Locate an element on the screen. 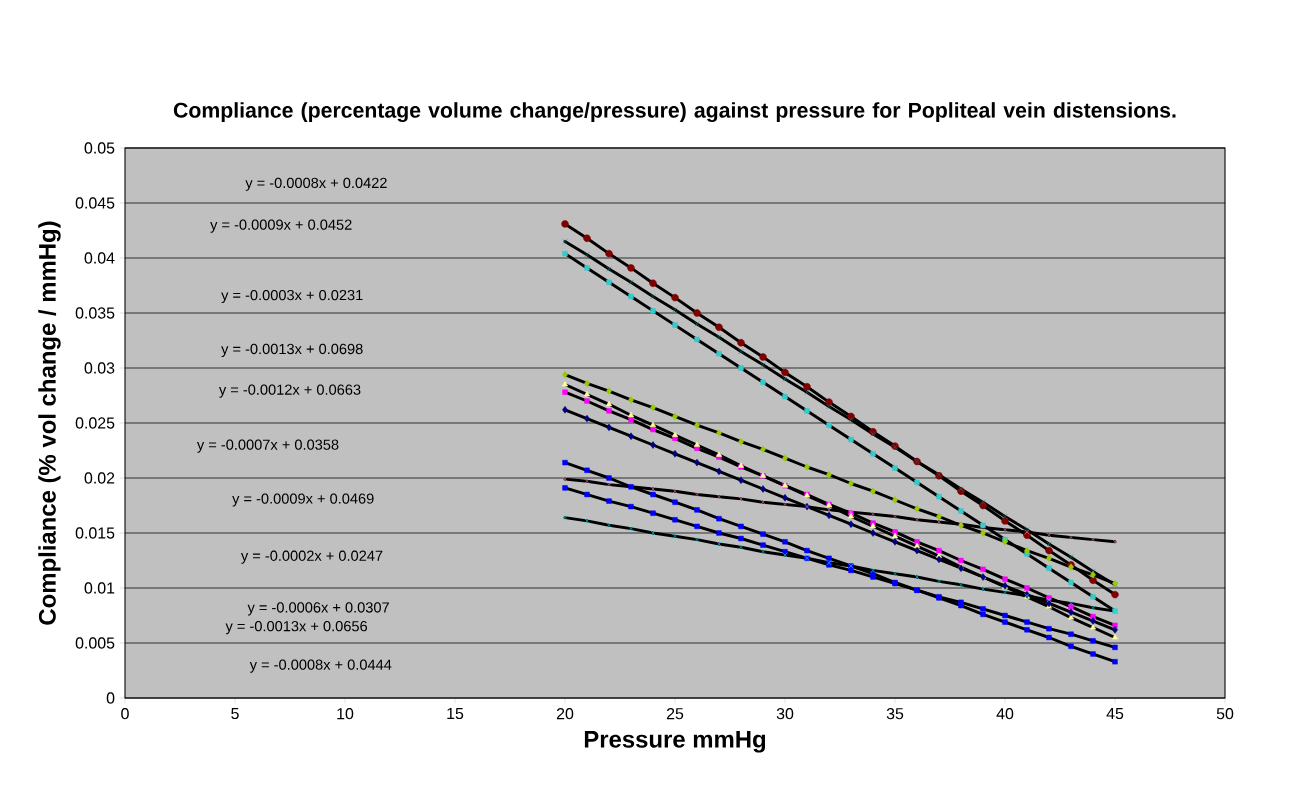  chart-title: Compliance (percentage volume change/pressure) against pressure for Popliteal vein distensions. is located at coordinates (674, 112).